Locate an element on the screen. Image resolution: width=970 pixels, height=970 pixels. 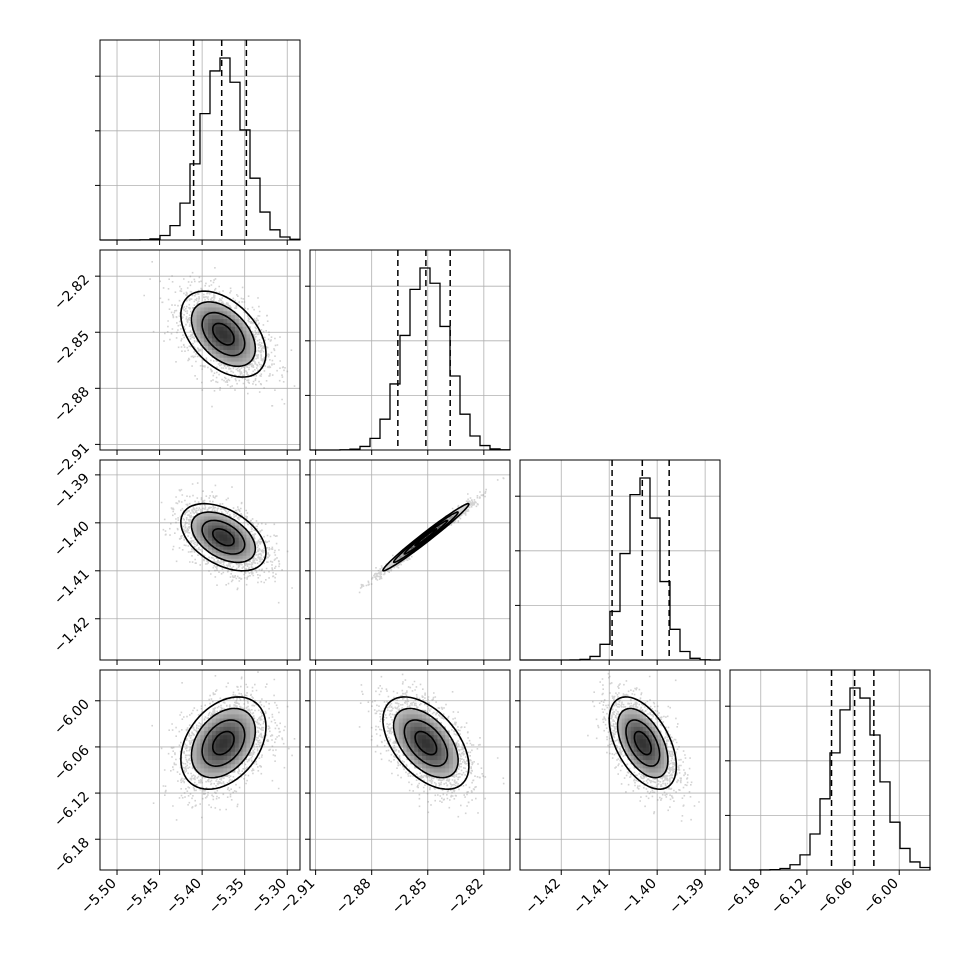
scatter-panel-1-0: −2.91 −2.88 −2.85 −2.82 is located at coordinates (176, 365).